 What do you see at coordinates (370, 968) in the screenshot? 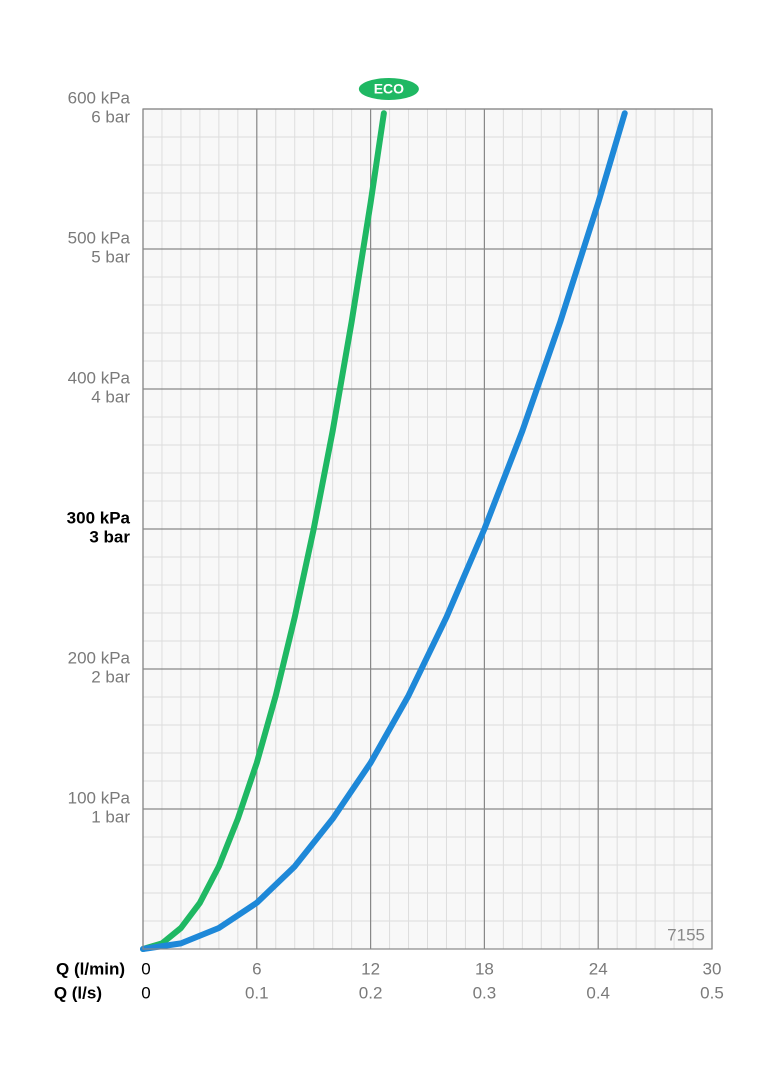
I see `x-tick-label: 12` at bounding box center [370, 968].